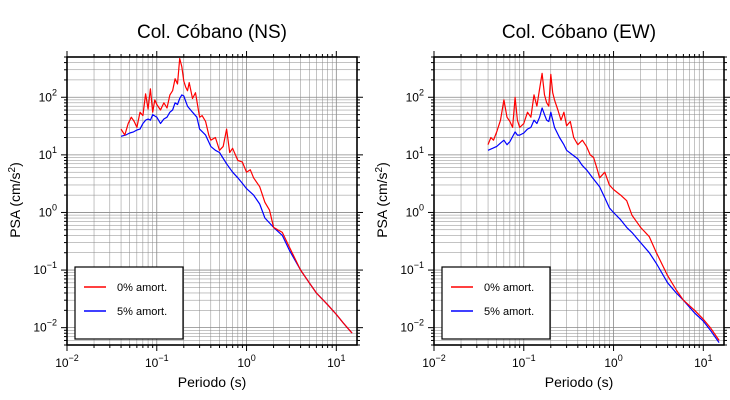 The image size is (730, 400). Describe the element at coordinates (579, 32) in the screenshot. I see `chart-title: Col. Cóbano (EW)` at that location.